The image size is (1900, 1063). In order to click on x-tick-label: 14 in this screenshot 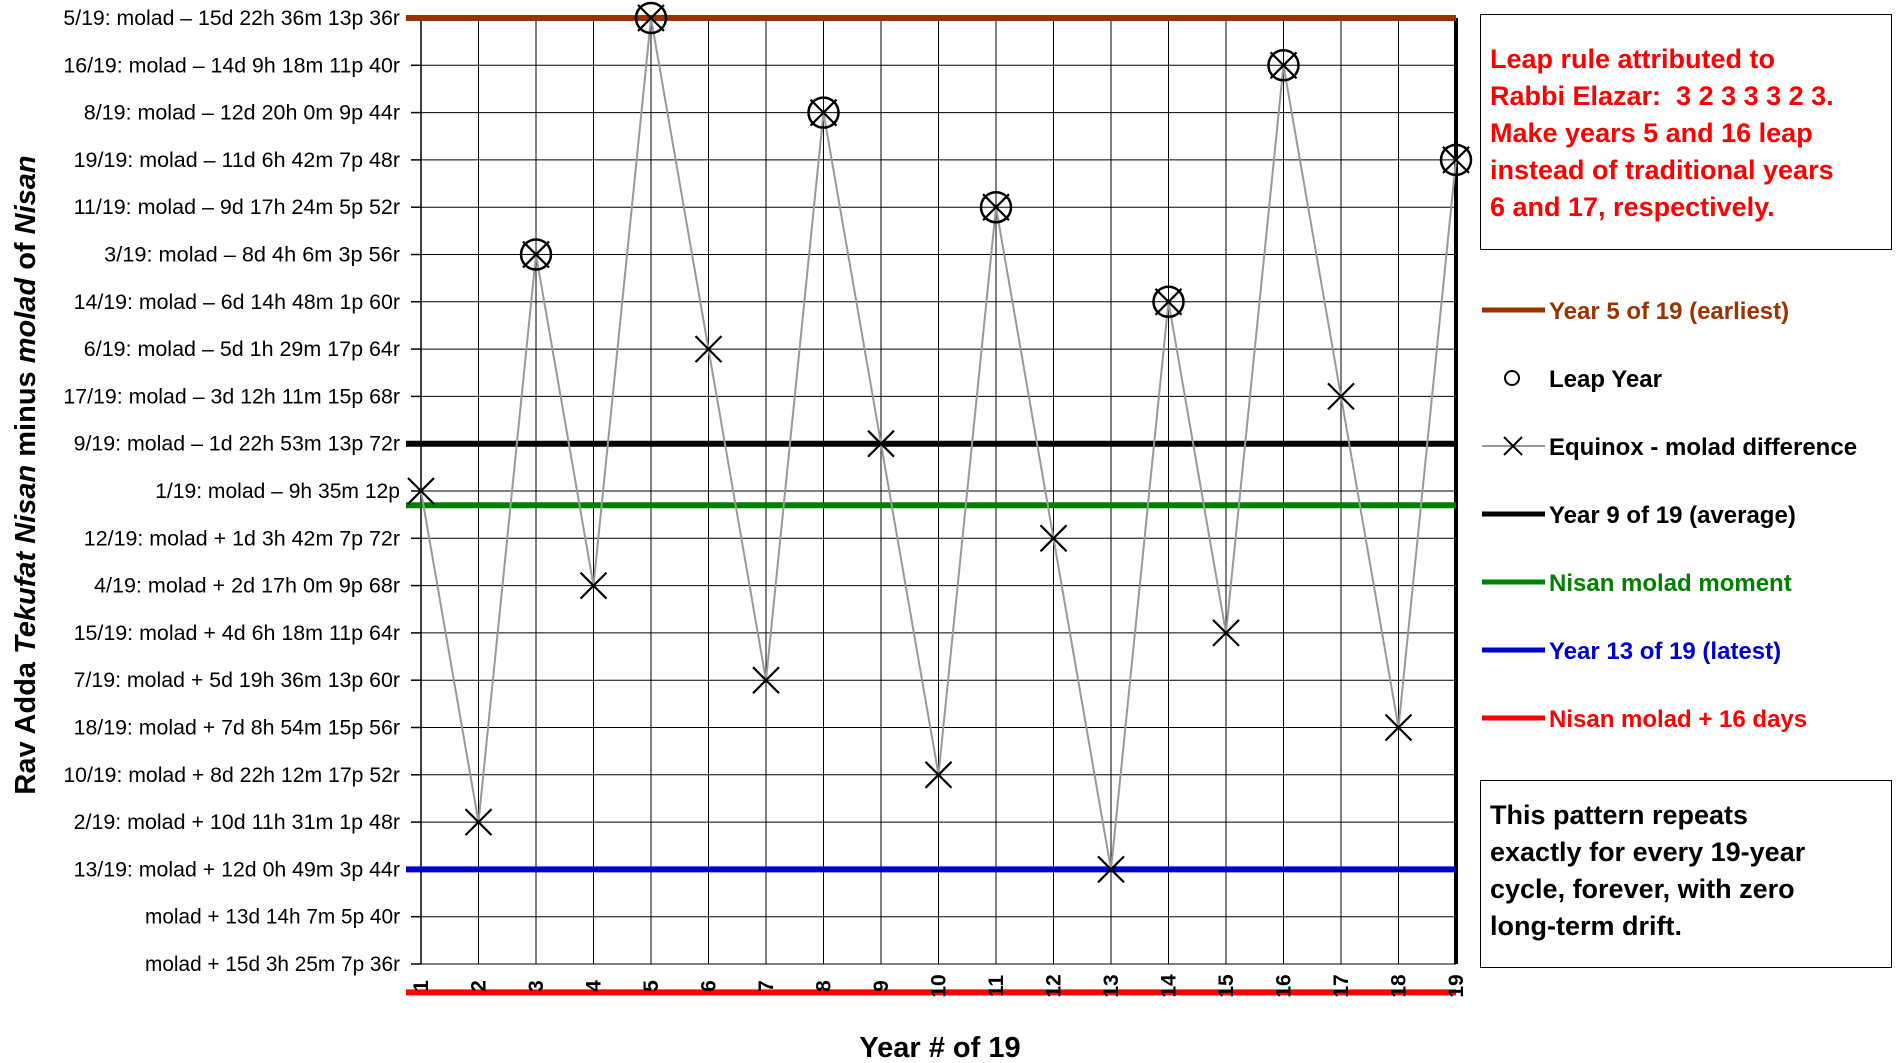, I will do `click(1169, 986)`.